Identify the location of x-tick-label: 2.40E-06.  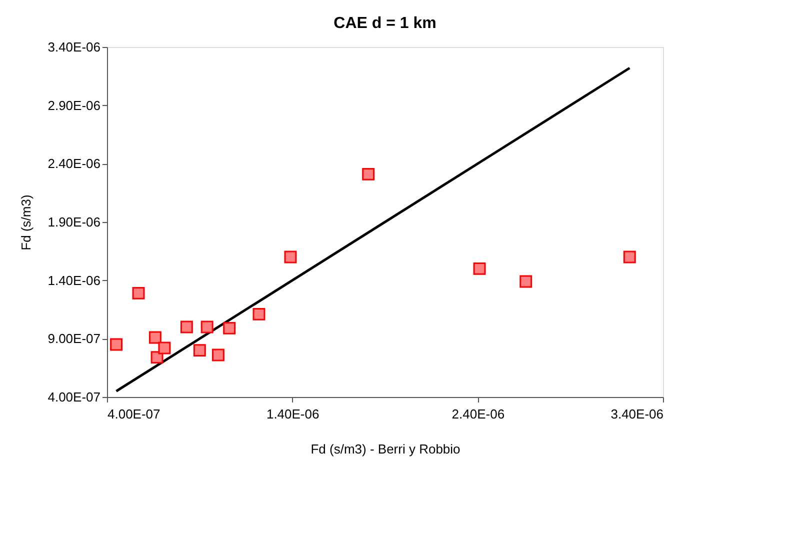
(478, 414).